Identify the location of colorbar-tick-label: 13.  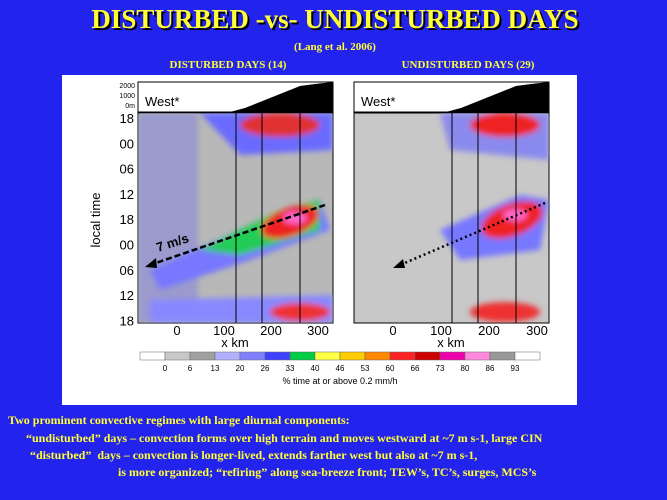
(215, 368).